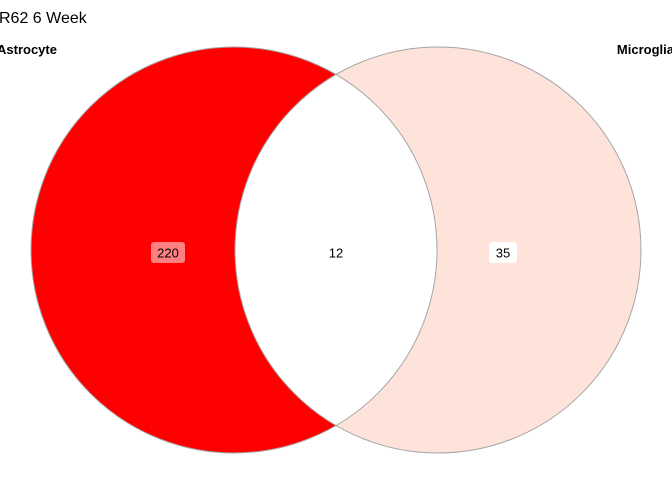 This screenshot has height=480, width=672. I want to click on set-label-microglia: Microglia, so click(644, 49).